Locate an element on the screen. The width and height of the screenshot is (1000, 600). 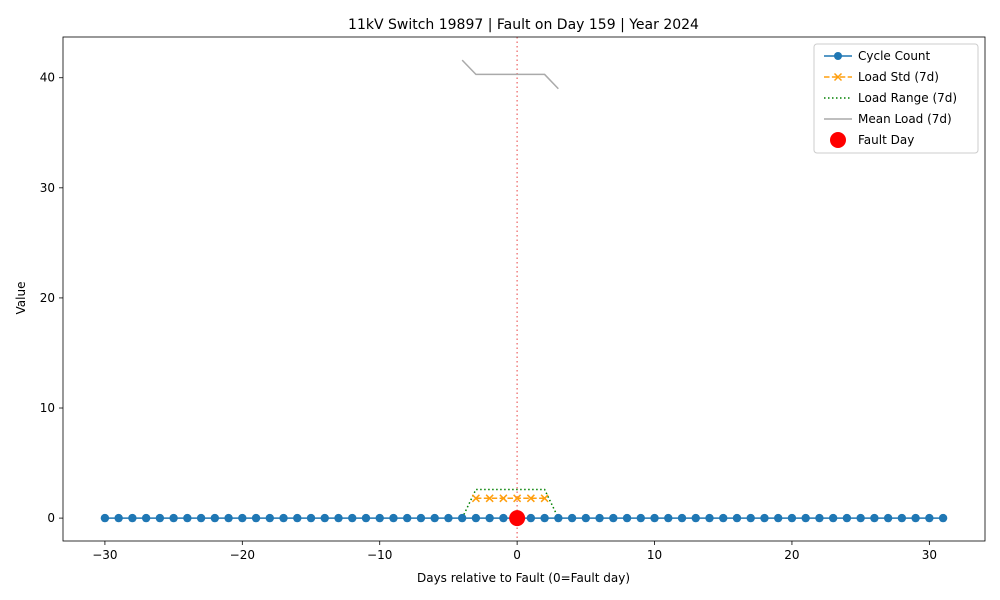
legend-entry-0: Cycle Count is located at coordinates (877, 56).